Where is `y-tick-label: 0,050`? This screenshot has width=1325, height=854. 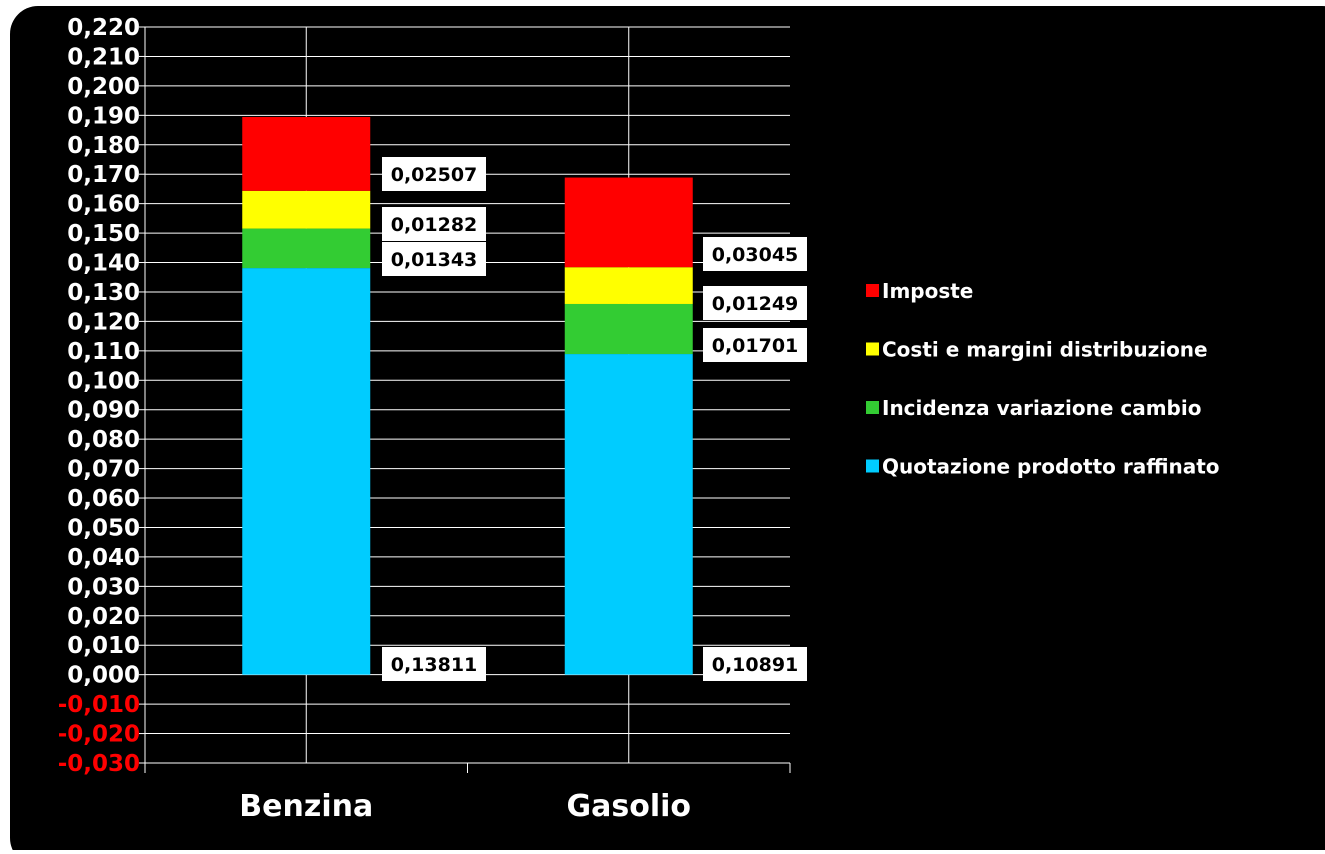
y-tick-label: 0,050 is located at coordinates (103, 528).